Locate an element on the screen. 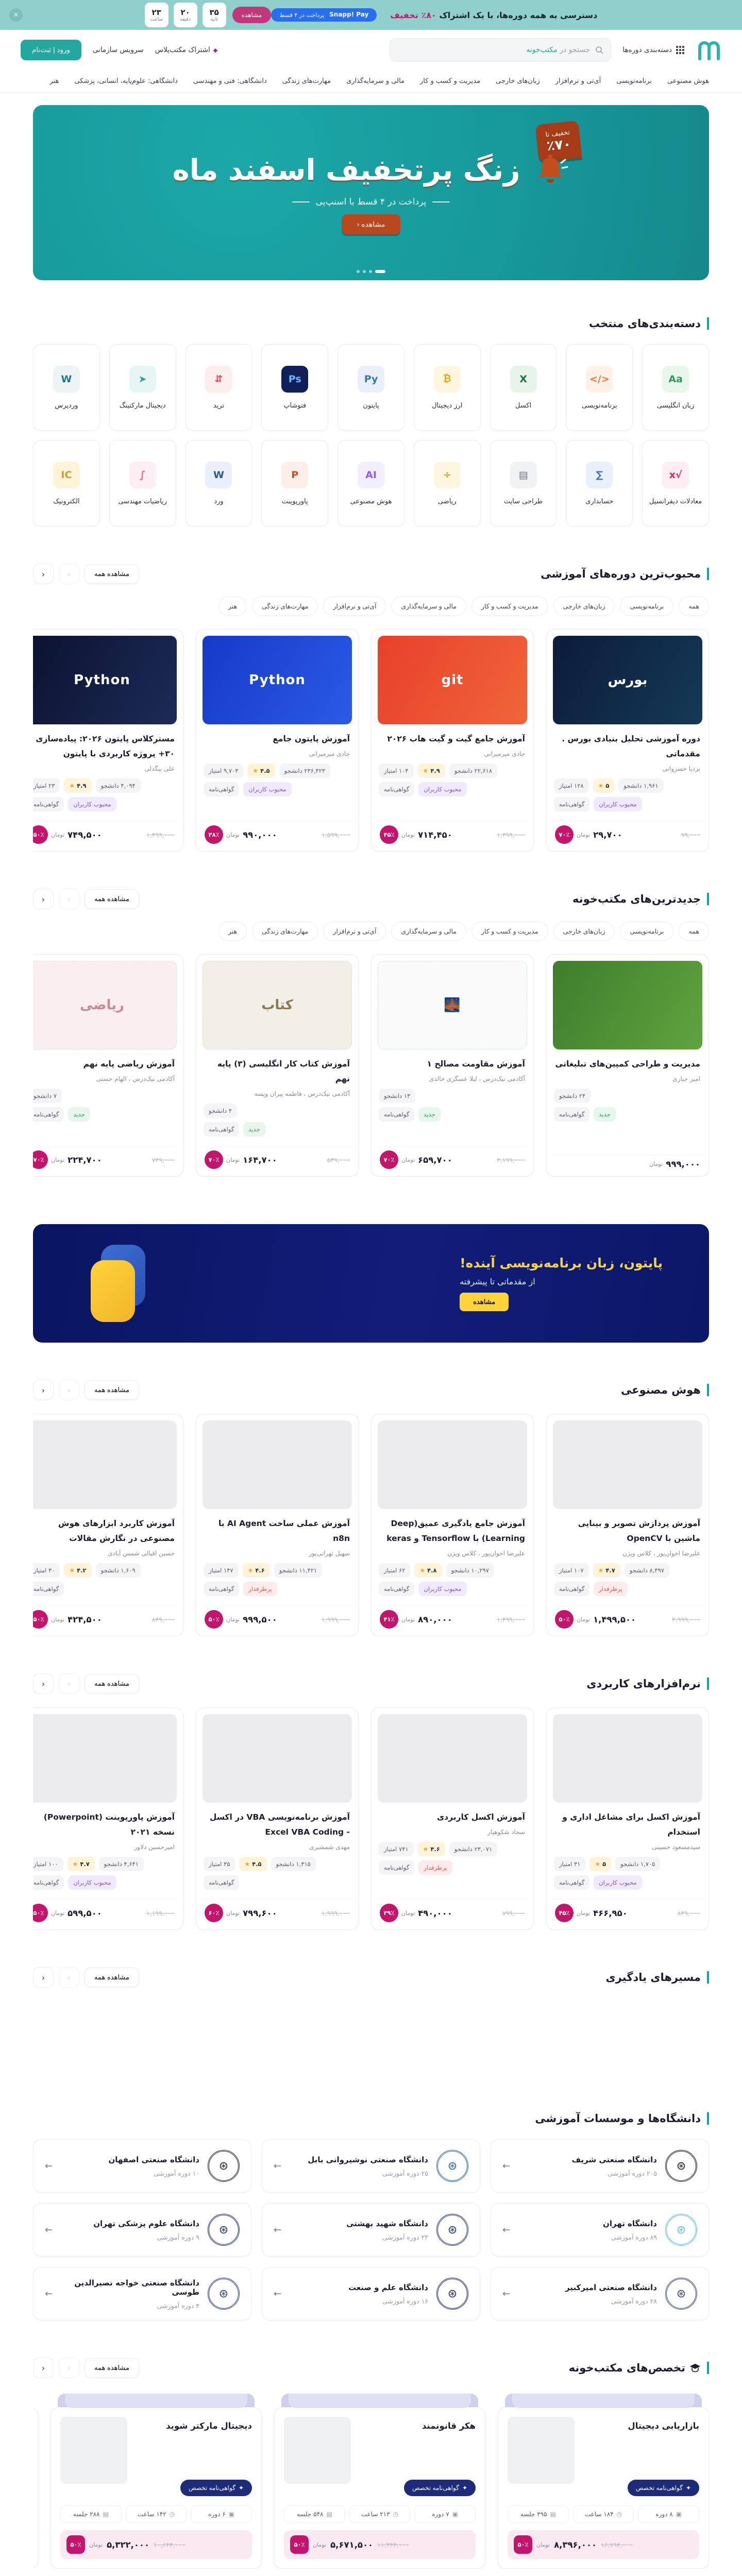  search-input: جستجو در مکتب‌خونه is located at coordinates (501, 50).